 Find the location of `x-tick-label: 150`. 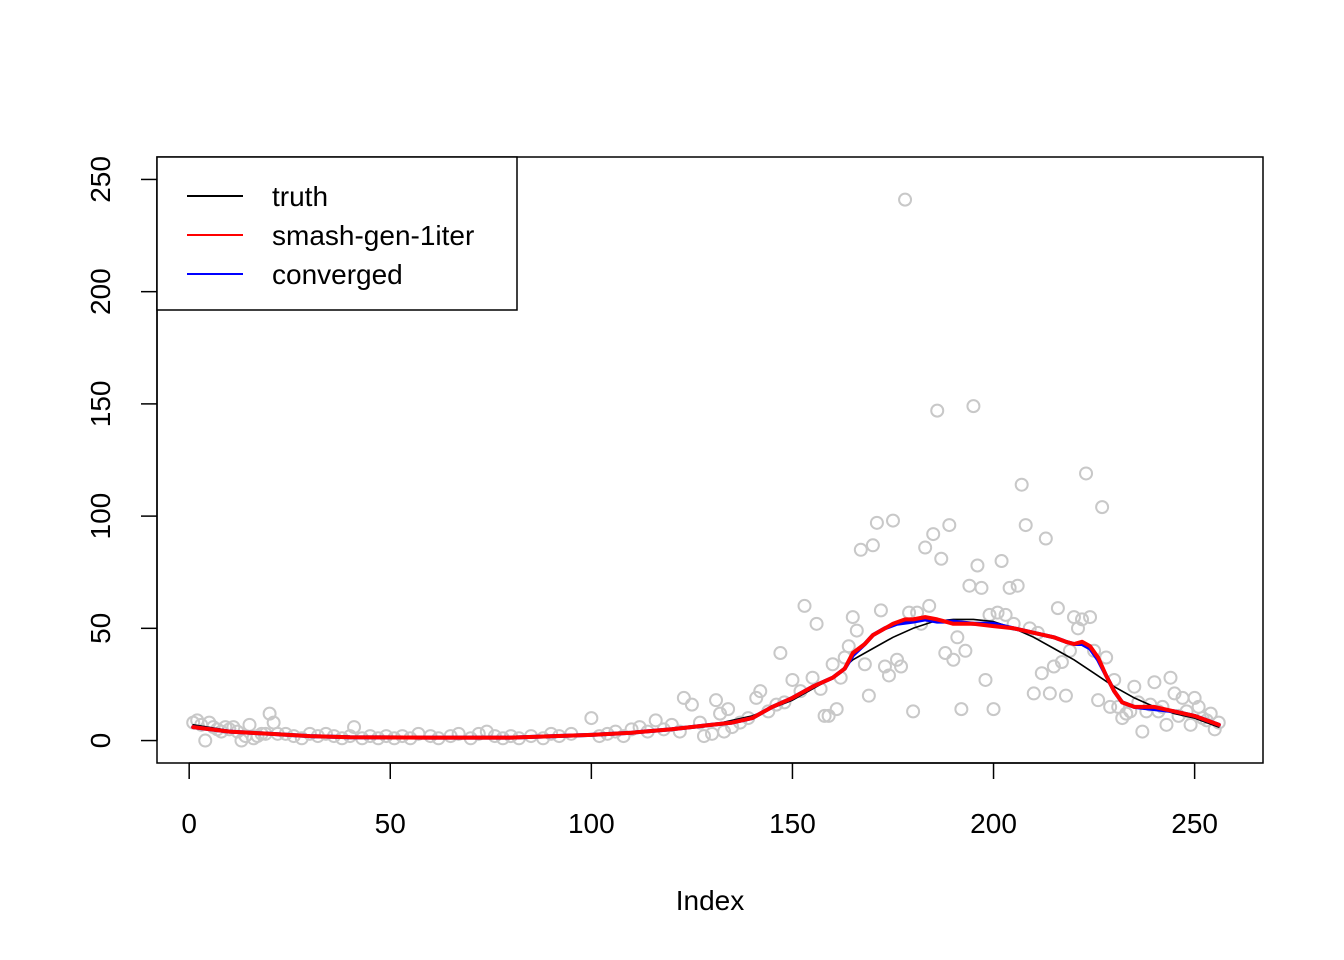

x-tick-label: 150 is located at coordinates (792, 823).